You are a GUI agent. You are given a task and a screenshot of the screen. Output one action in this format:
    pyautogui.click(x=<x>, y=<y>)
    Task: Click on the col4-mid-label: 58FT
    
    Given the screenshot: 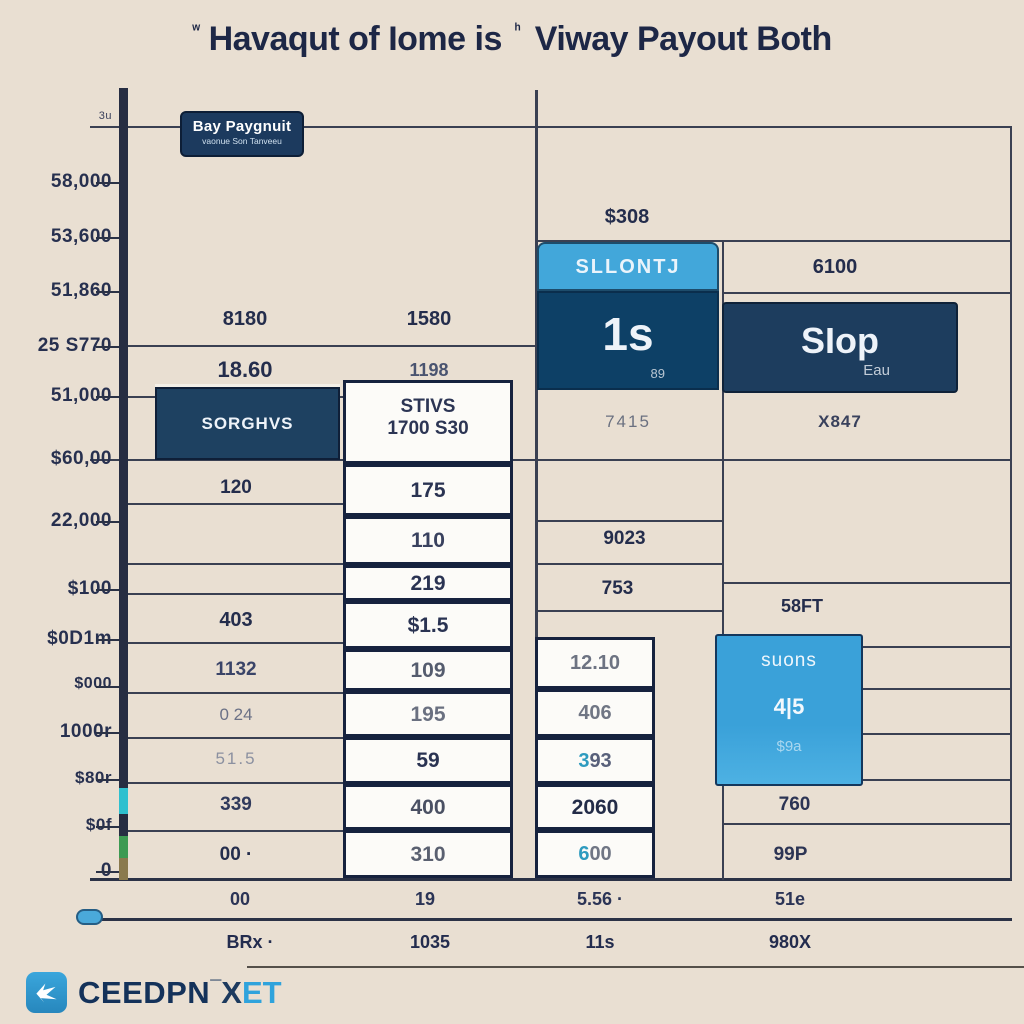 What is the action you would take?
    pyautogui.click(x=801, y=606)
    